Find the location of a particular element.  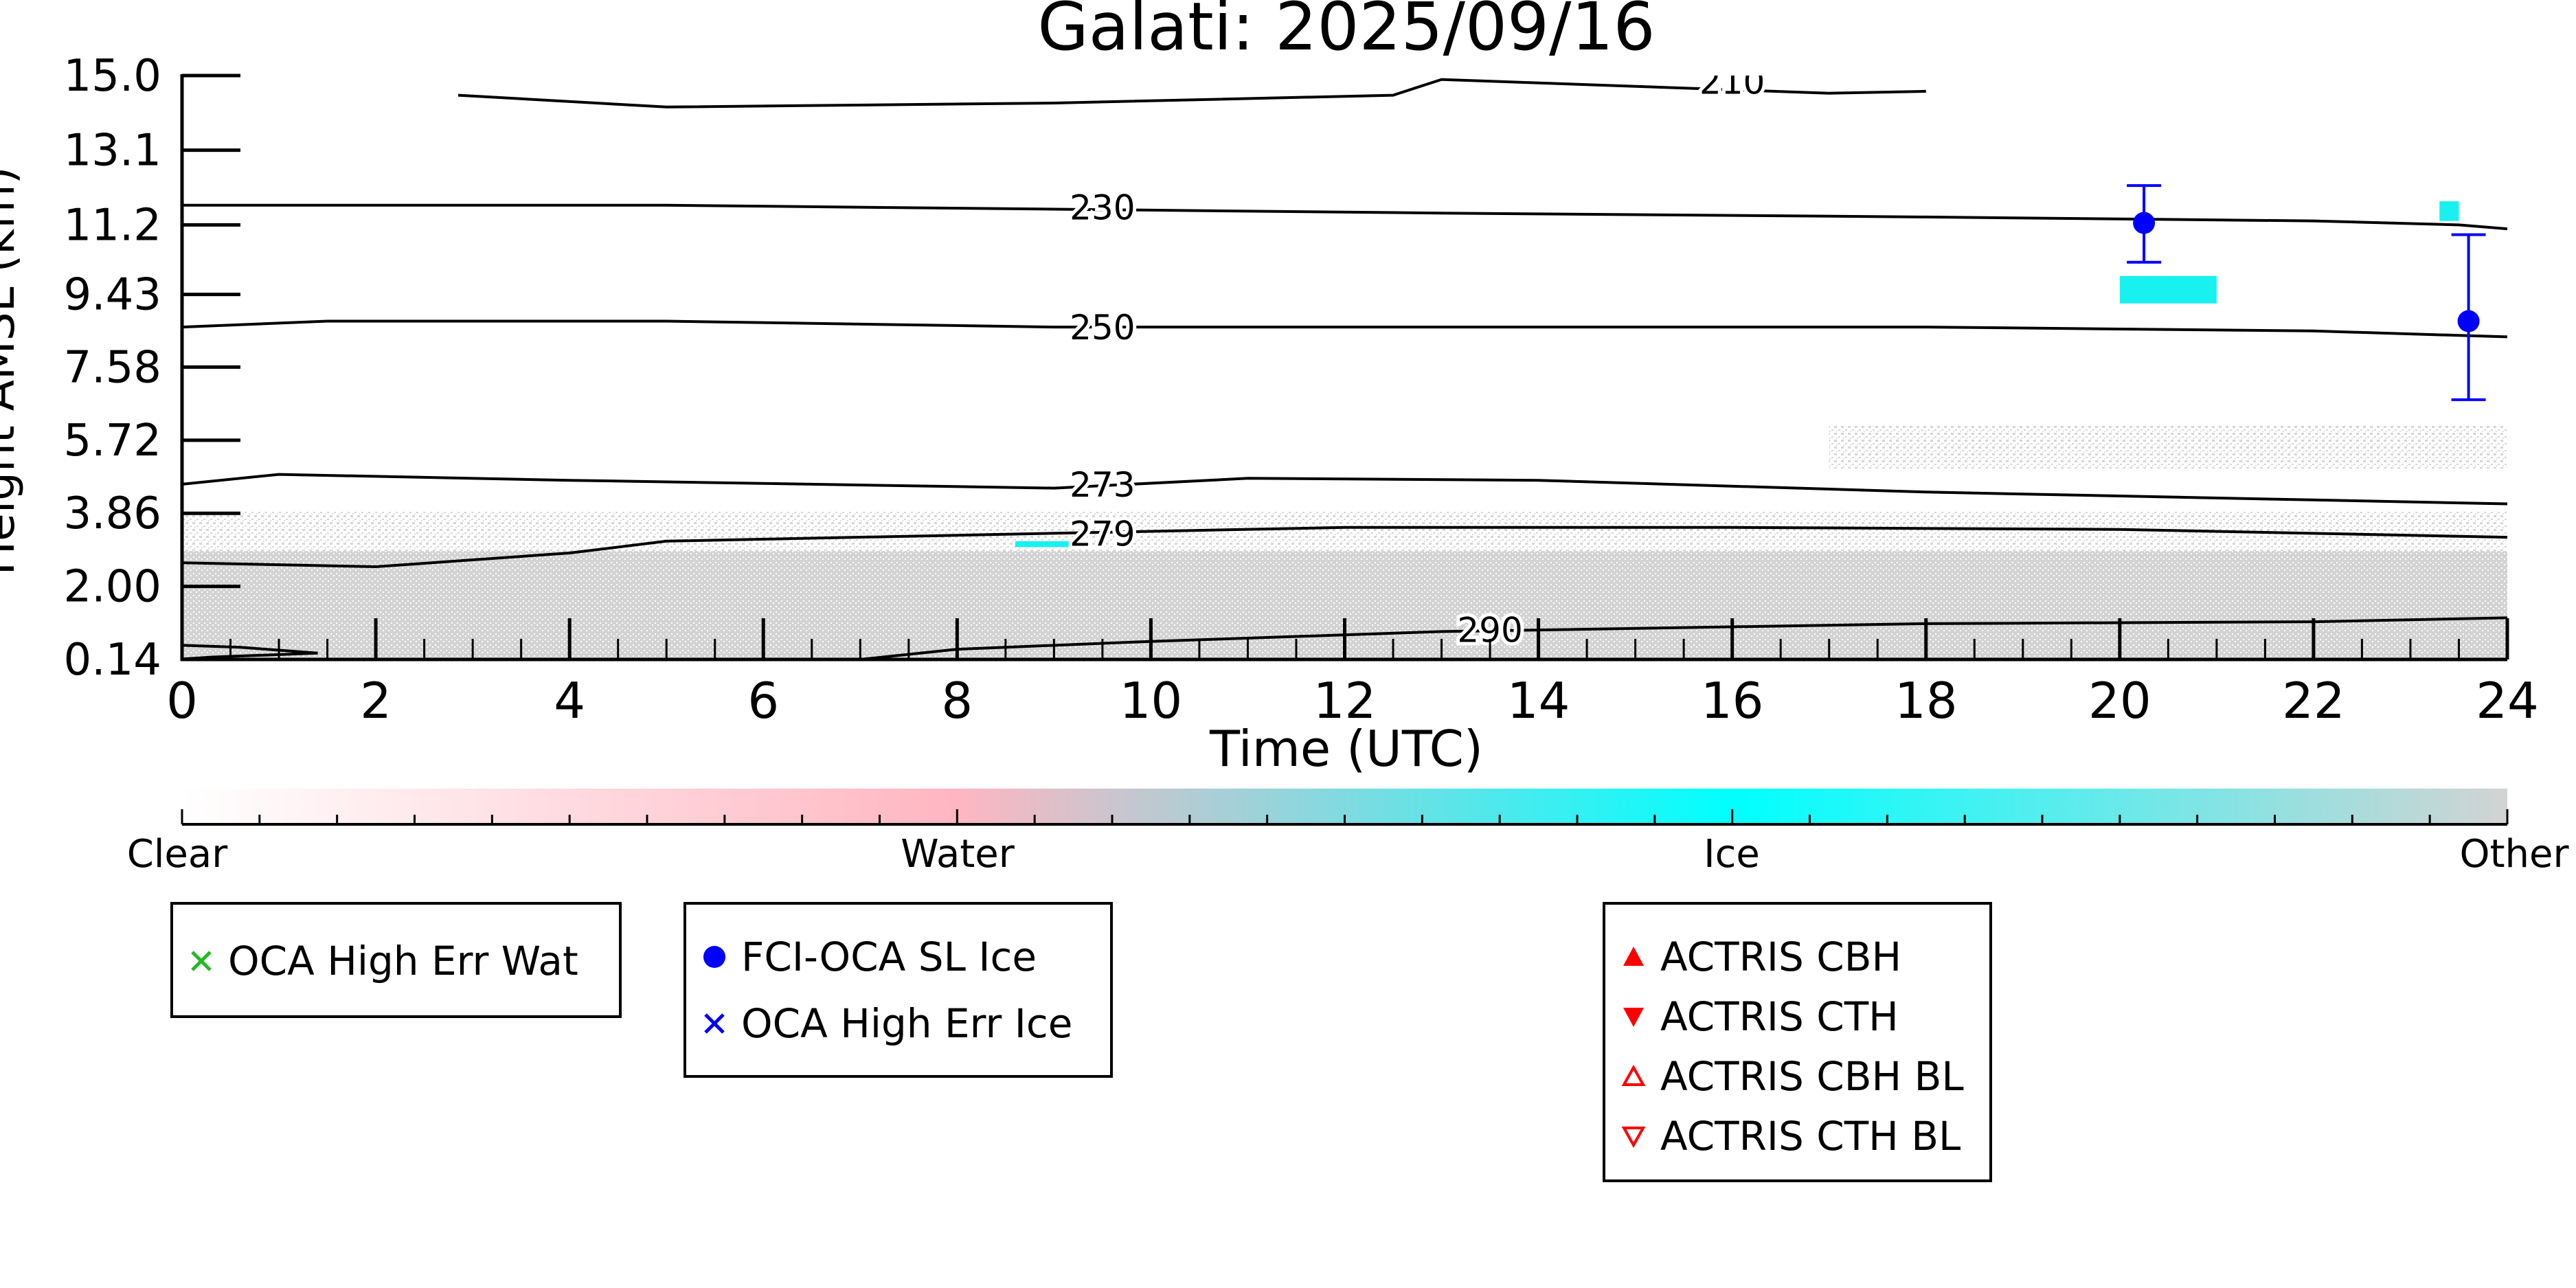

legend-item-actris-cbh: ACTRIS CBH is located at coordinates (1758, 956).